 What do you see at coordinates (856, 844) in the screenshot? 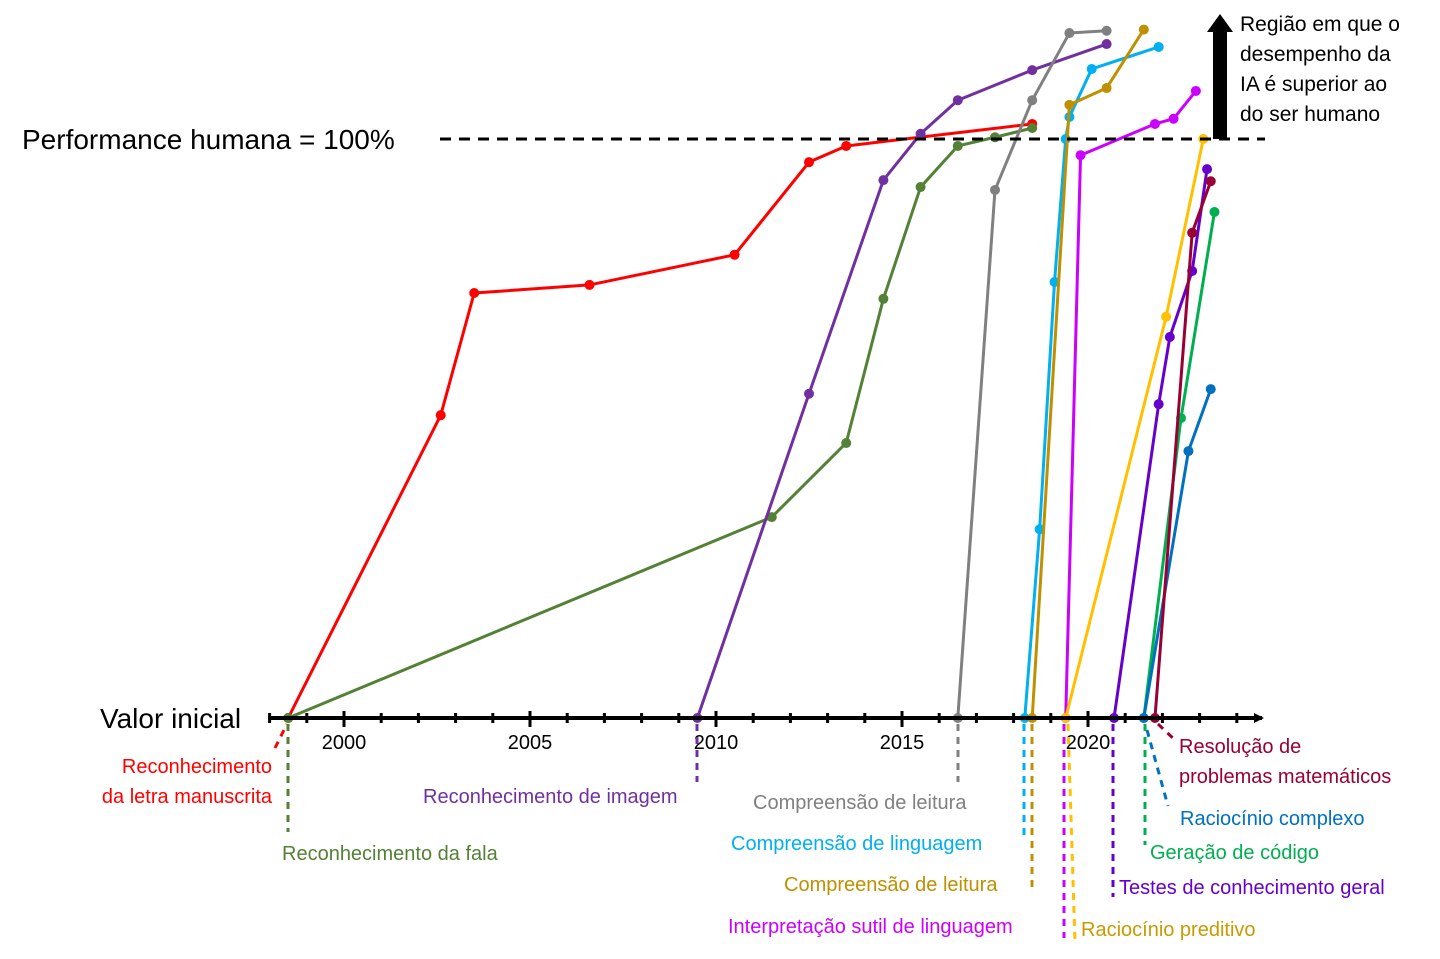
I see `series-label: Compreensão de linguagem` at bounding box center [856, 844].